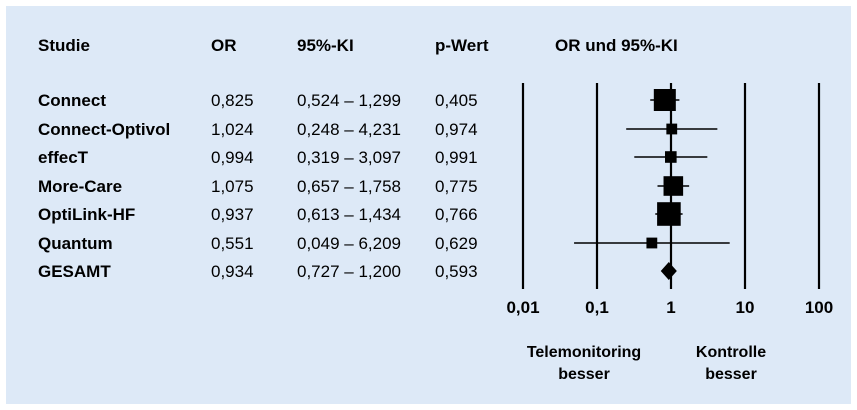  What do you see at coordinates (731, 352) in the screenshot?
I see `direction-right-line1: Kontrolle` at bounding box center [731, 352].